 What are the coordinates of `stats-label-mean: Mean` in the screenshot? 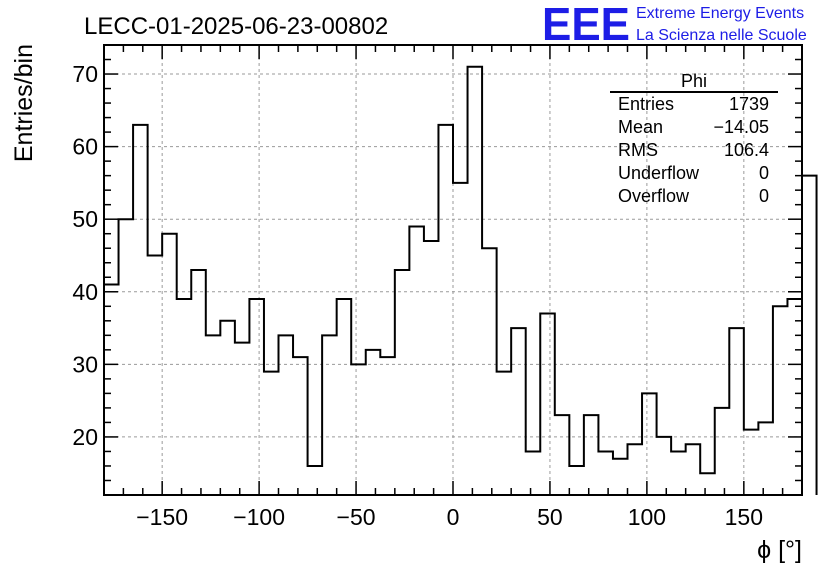 It's located at (640, 127).